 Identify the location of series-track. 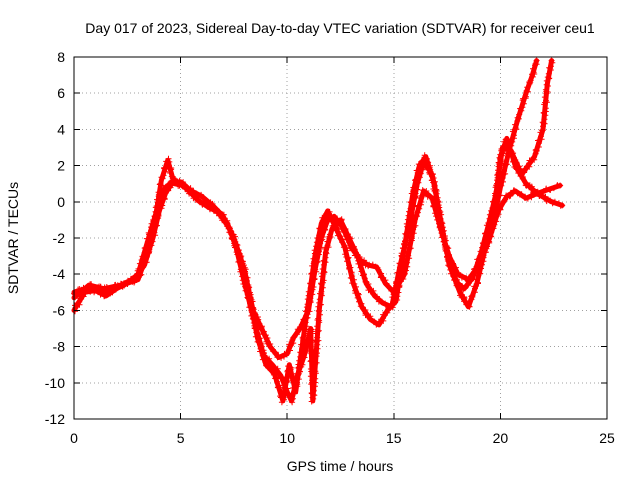
(516, 134).